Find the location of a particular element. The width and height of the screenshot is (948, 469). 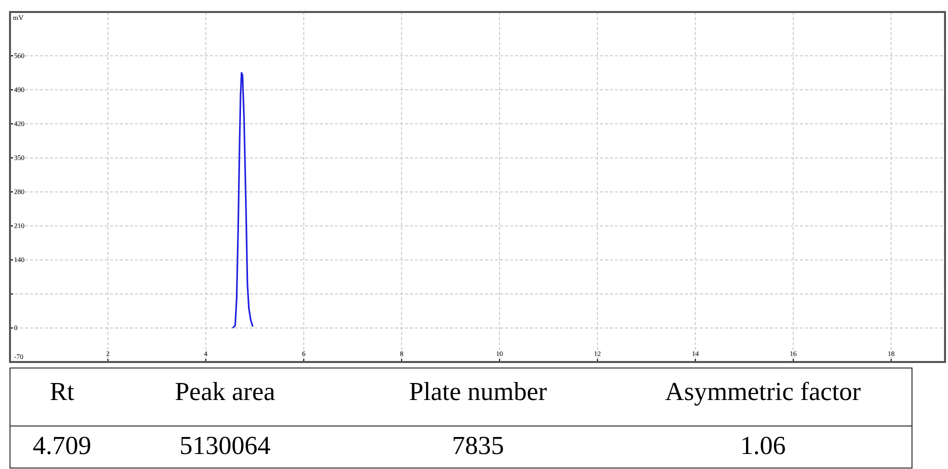

text: Peak area is located at coordinates (225, 391).